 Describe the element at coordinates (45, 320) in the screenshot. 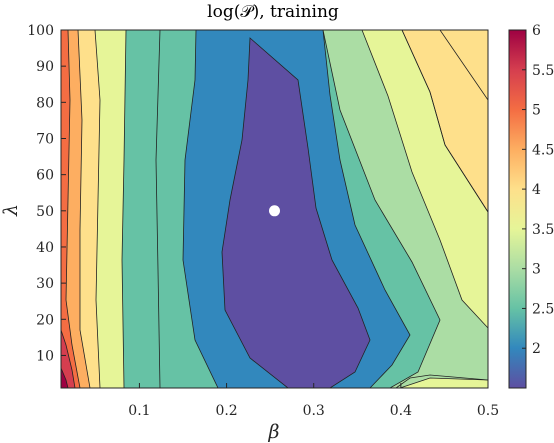

I see `y-tick-label: 20` at that location.